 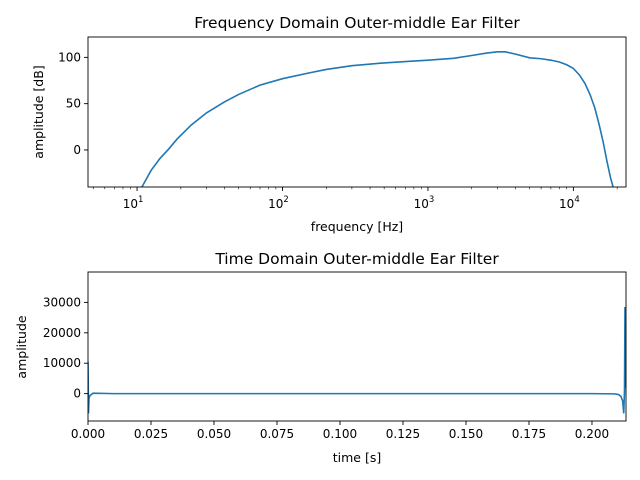 I want to click on time-y-tick-label: 30000, so click(x=62, y=302).